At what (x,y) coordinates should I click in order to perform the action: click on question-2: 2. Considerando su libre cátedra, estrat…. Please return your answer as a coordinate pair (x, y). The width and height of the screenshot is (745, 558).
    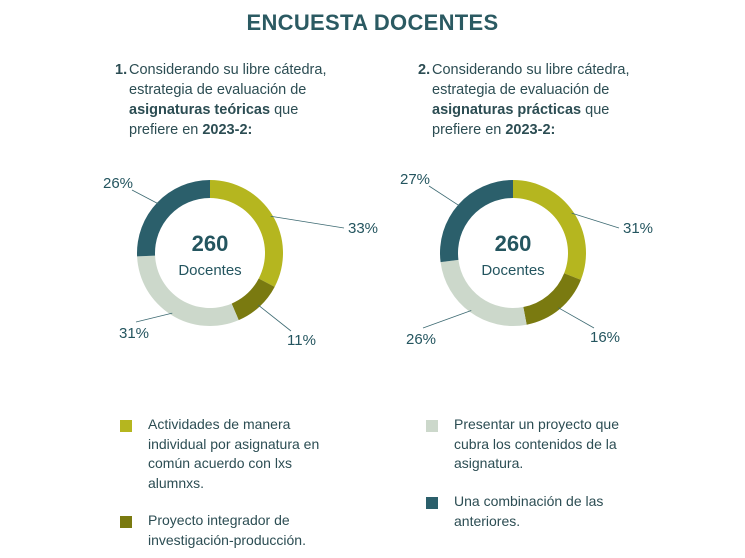
    Looking at the image, I should click on (545, 100).